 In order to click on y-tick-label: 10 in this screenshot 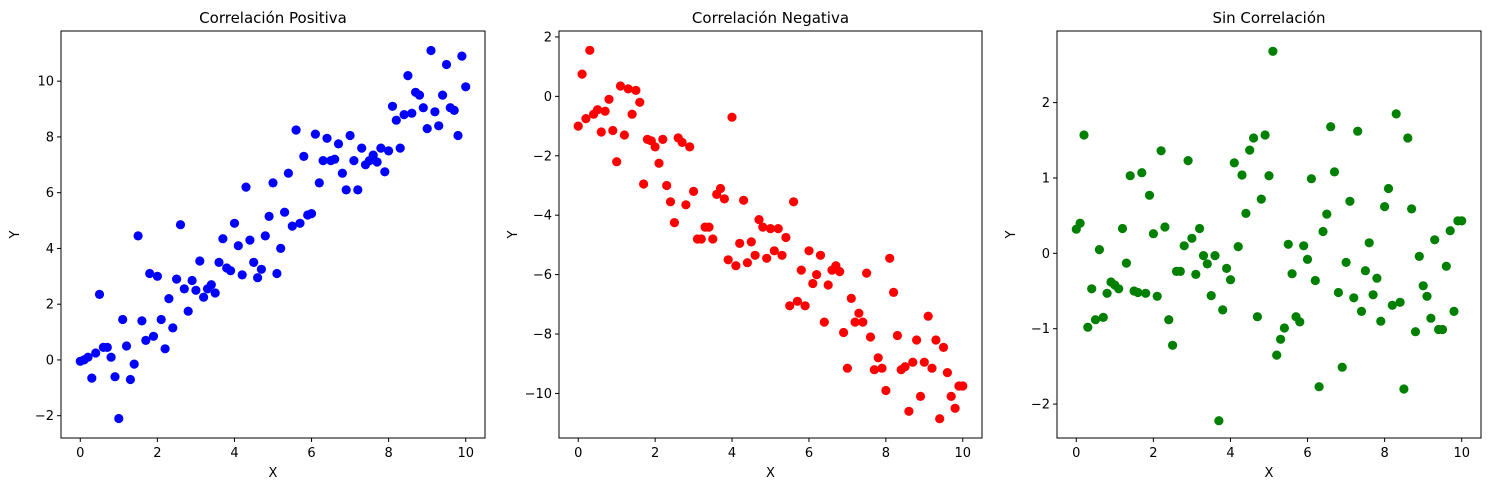, I will do `click(45, 82)`.